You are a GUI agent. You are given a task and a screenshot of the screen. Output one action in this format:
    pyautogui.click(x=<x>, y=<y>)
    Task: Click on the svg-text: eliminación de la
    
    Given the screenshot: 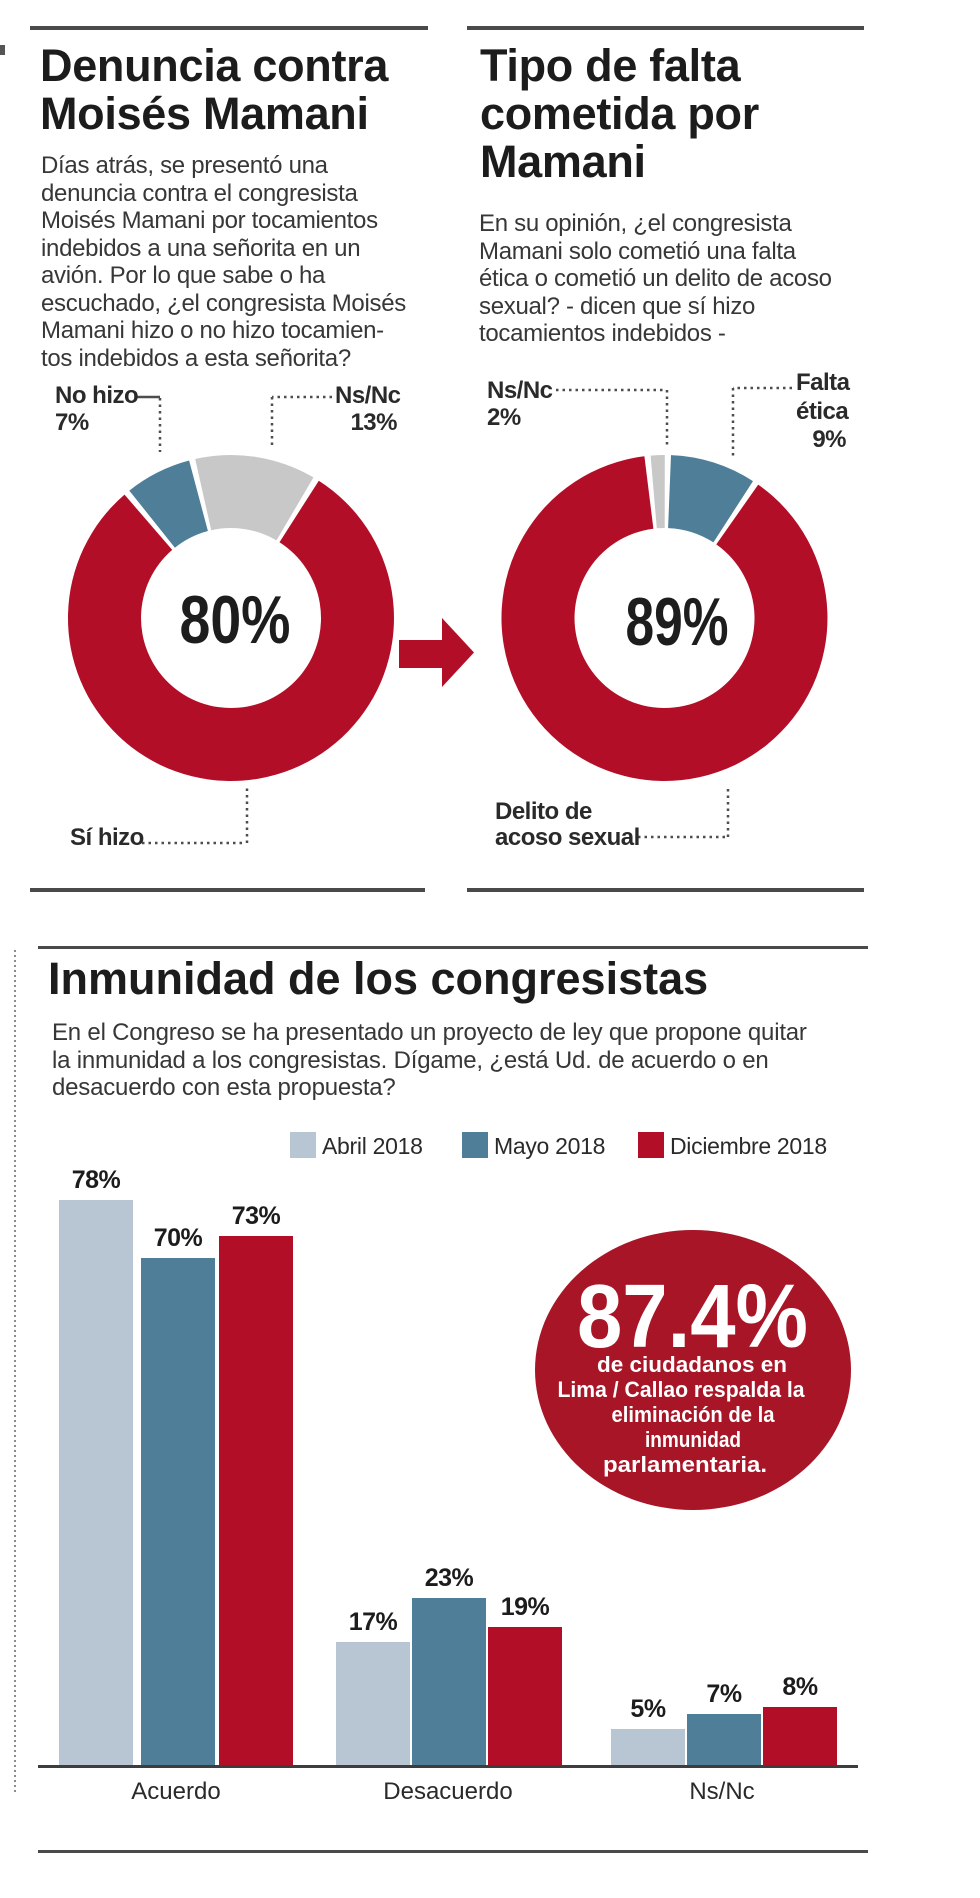 What is the action you would take?
    pyautogui.click(x=694, y=1414)
    